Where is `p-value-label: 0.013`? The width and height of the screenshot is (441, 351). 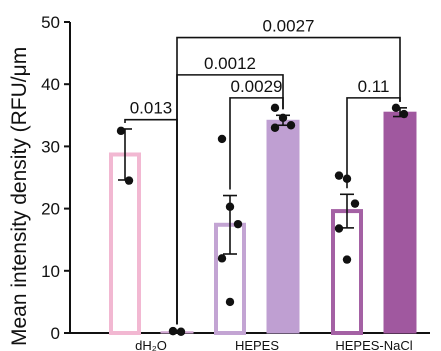 p-value-label: 0.013 is located at coordinates (151, 108).